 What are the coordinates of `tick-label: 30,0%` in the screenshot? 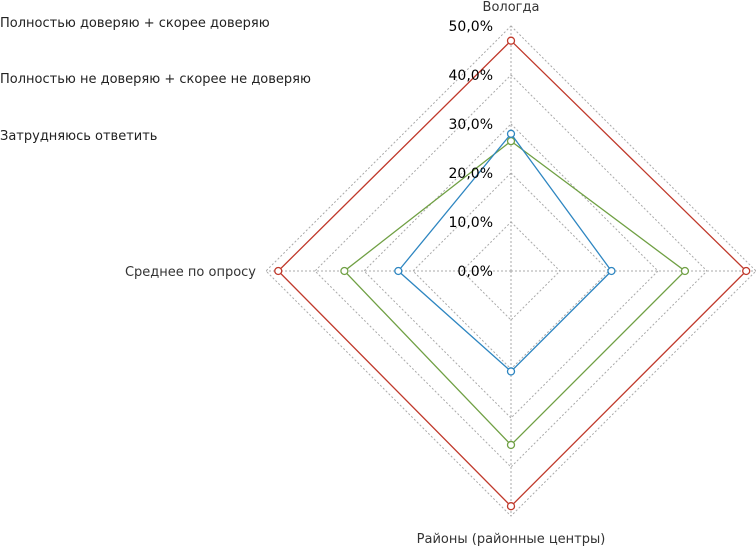 It's located at (471, 125).